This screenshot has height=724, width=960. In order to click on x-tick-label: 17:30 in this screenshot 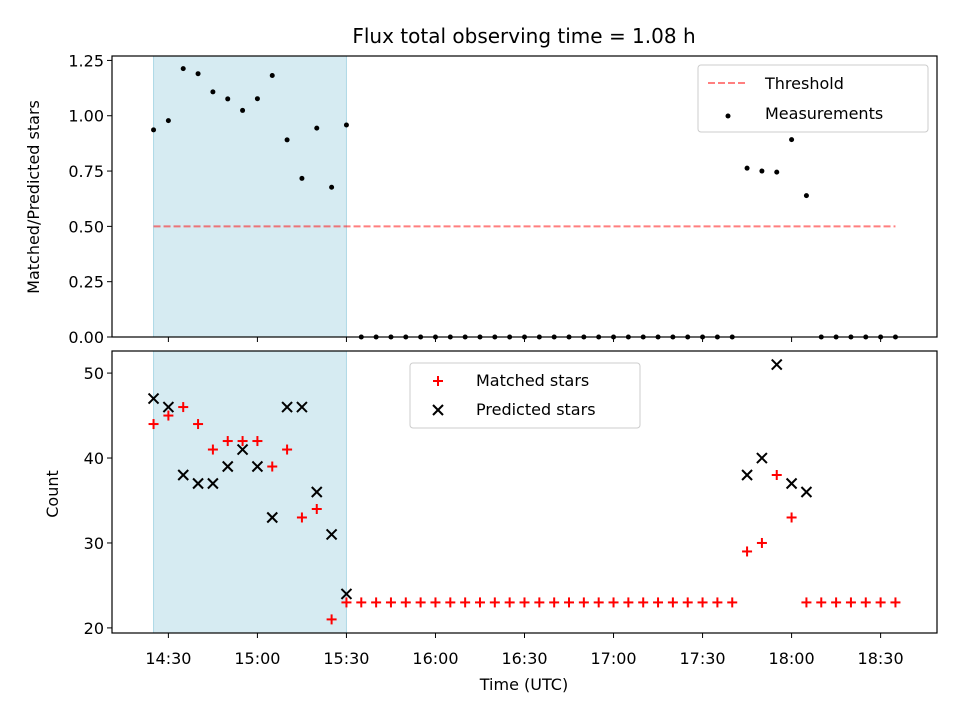, I will do `click(703, 658)`.